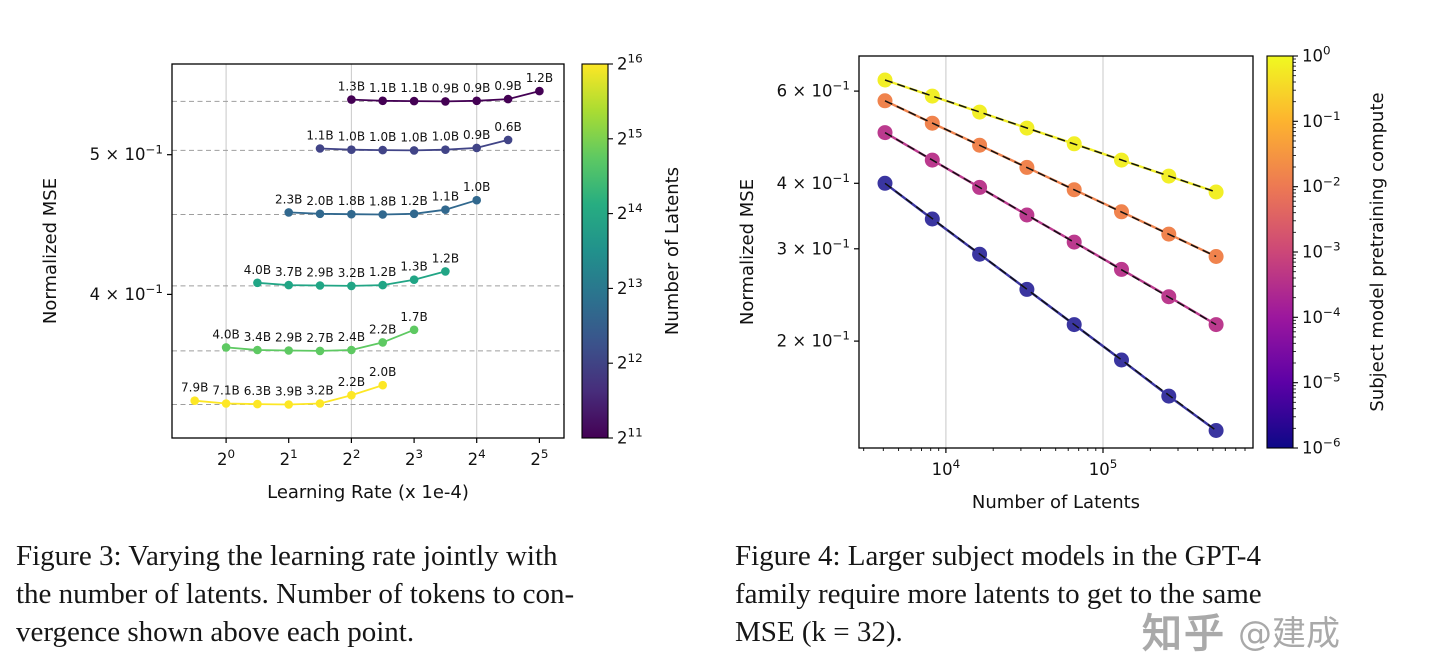 Image resolution: width=1440 pixels, height=670 pixels. Describe the element at coordinates (539, 458) in the screenshot. I see `svg-text: 25` at that location.